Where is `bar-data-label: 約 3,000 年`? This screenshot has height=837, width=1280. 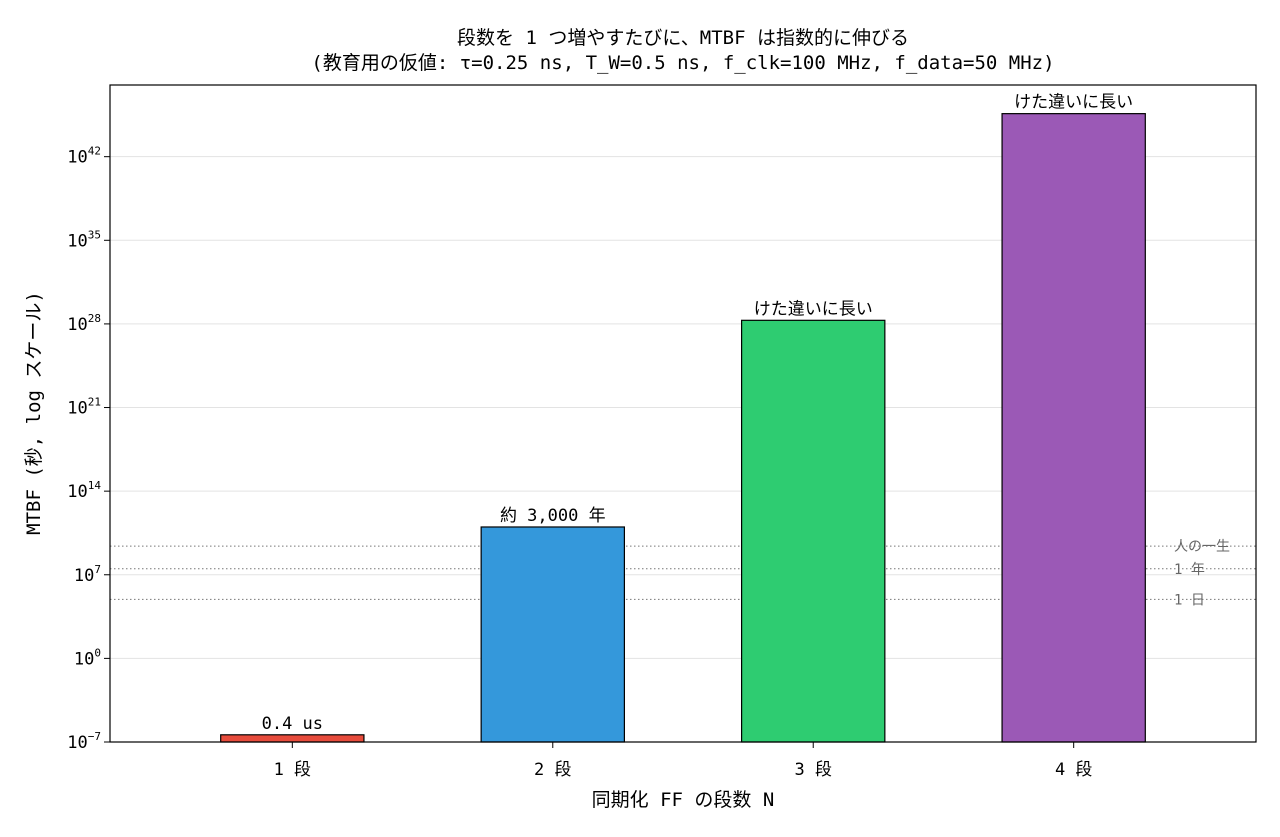
bar-data-label: 約 3,000 年 is located at coordinates (553, 516).